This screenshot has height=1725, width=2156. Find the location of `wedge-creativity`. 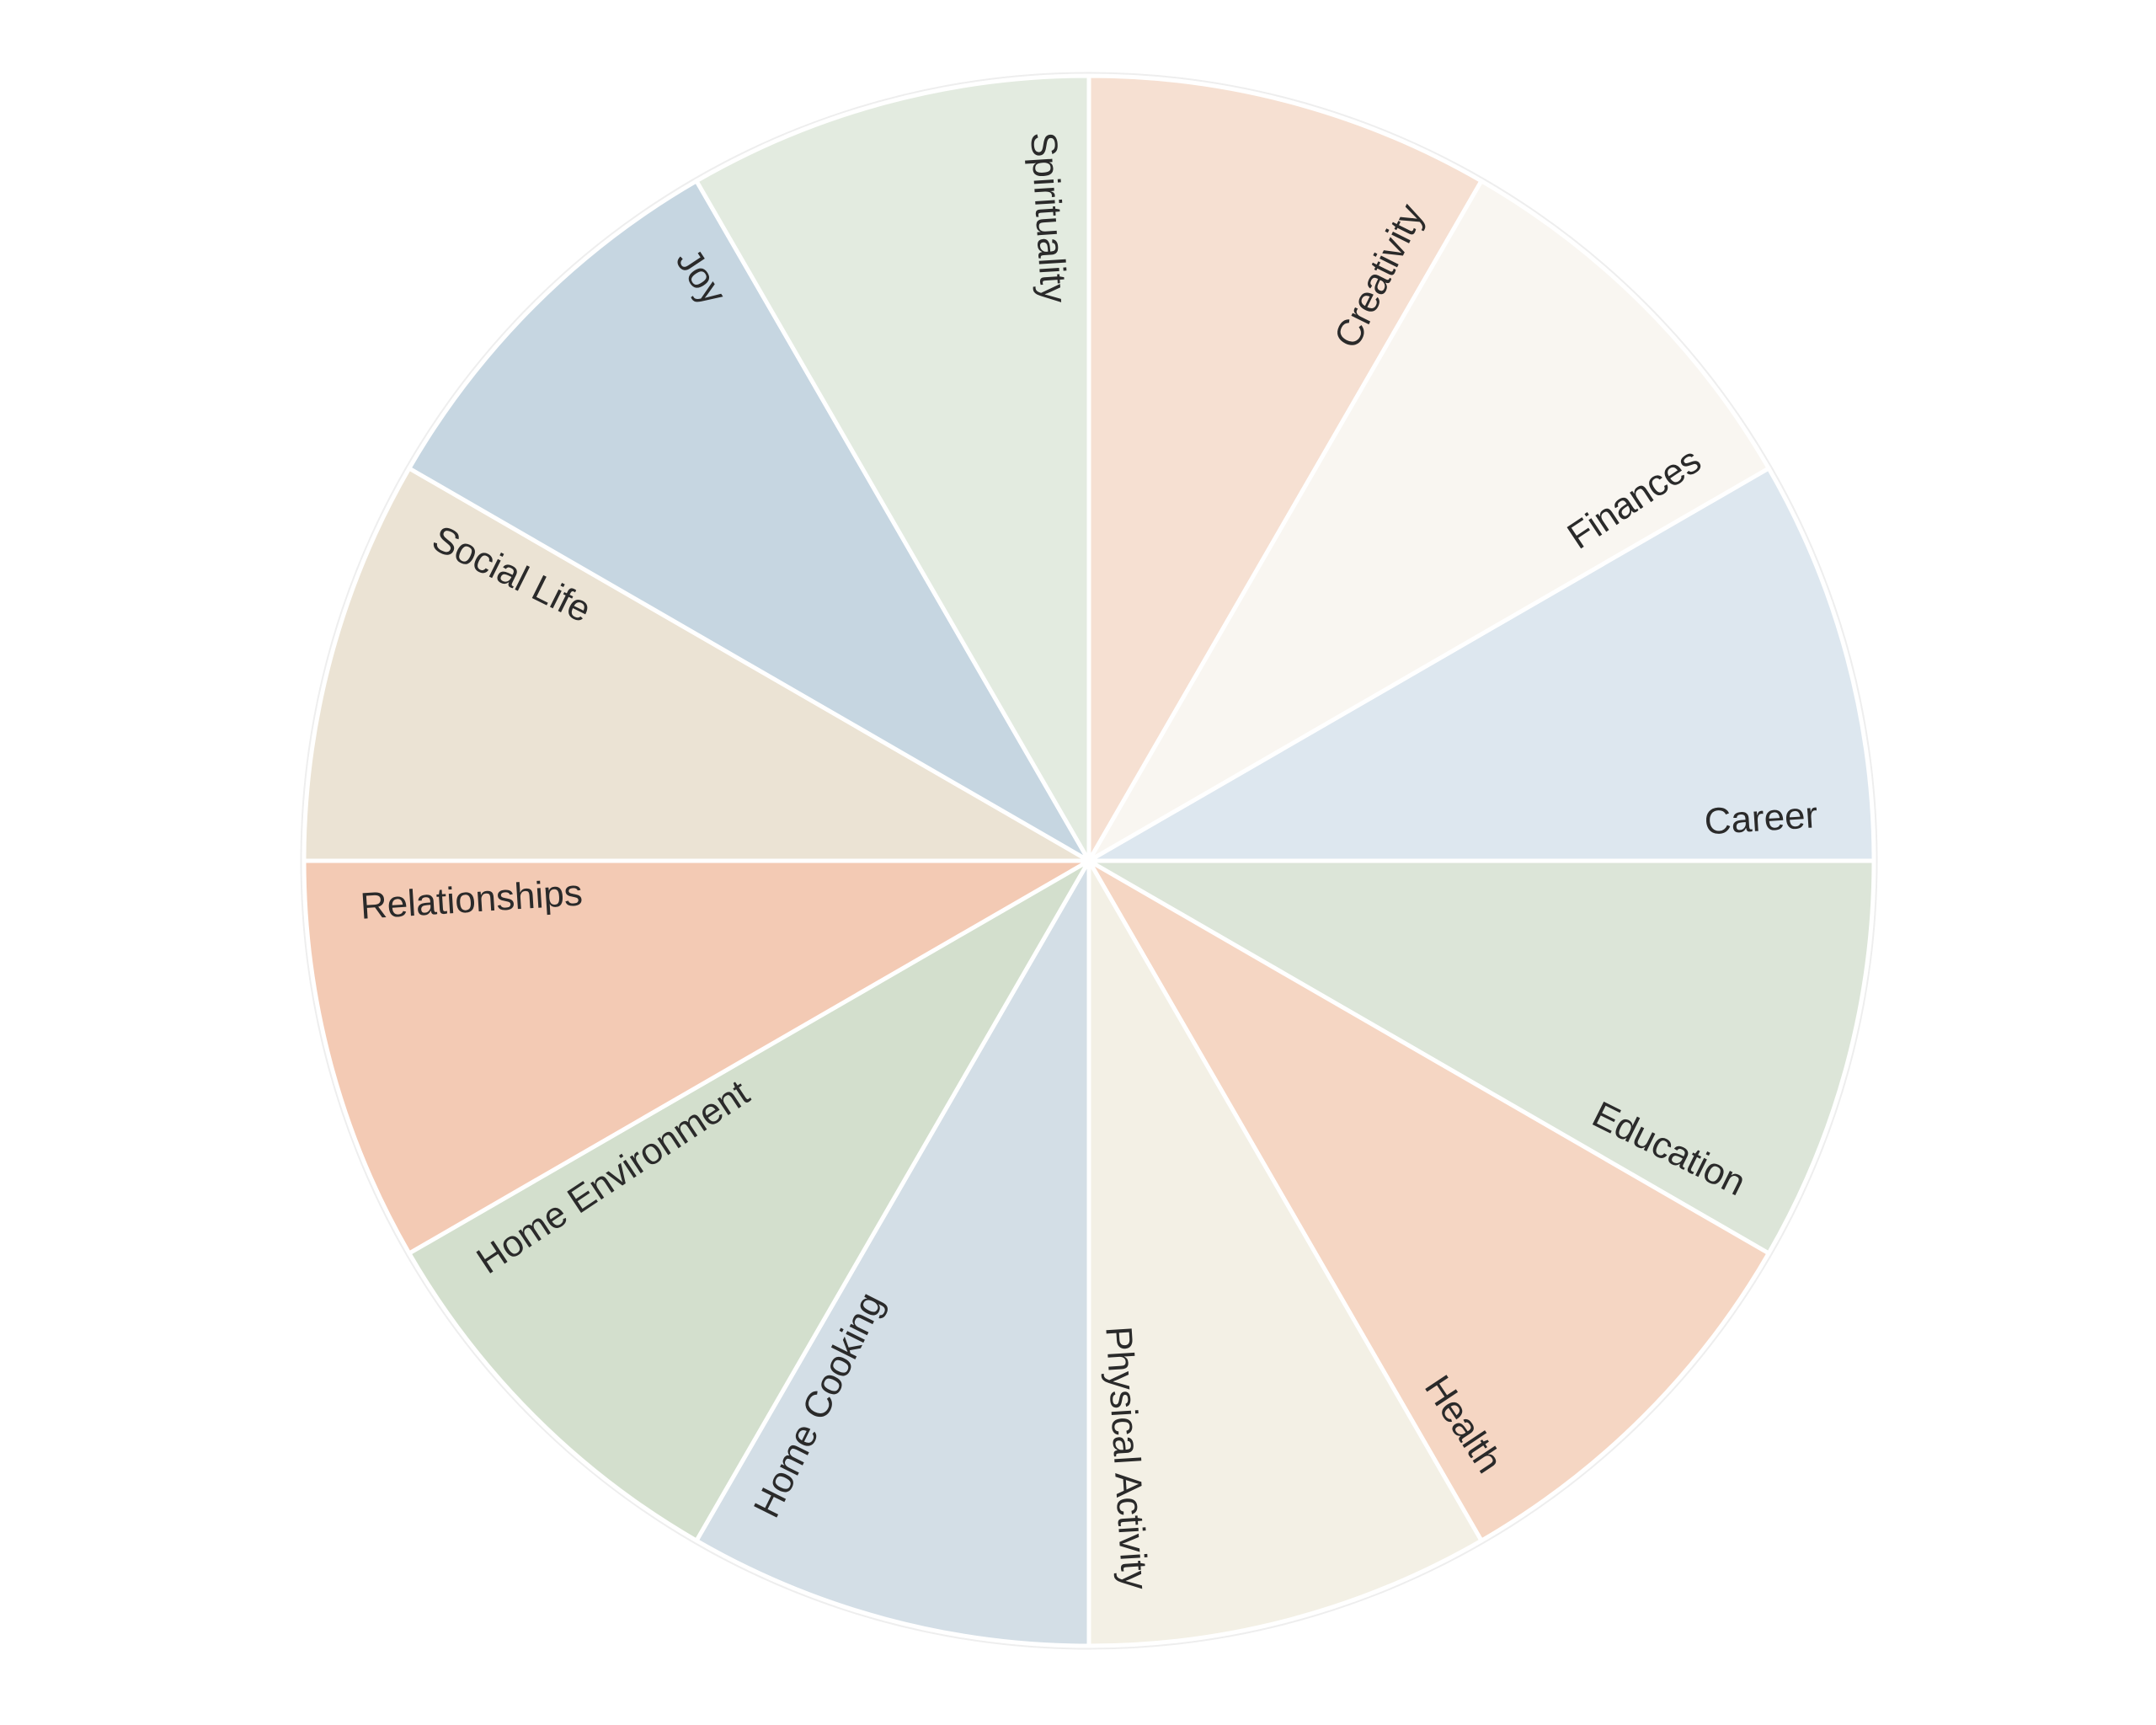

wedge-creativity is located at coordinates (1285, 468).